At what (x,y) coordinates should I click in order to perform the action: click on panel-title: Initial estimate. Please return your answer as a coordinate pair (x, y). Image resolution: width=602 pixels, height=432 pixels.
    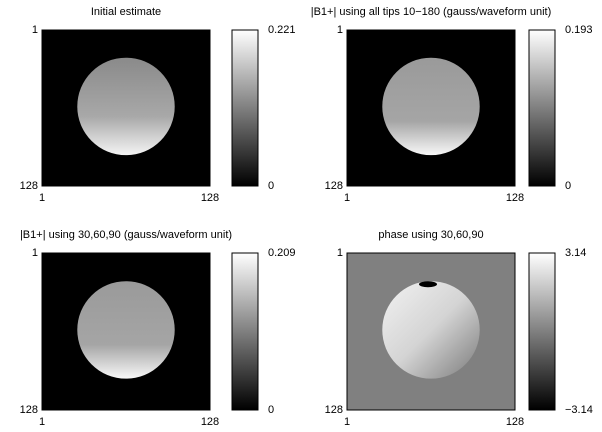
    Looking at the image, I should click on (126, 12).